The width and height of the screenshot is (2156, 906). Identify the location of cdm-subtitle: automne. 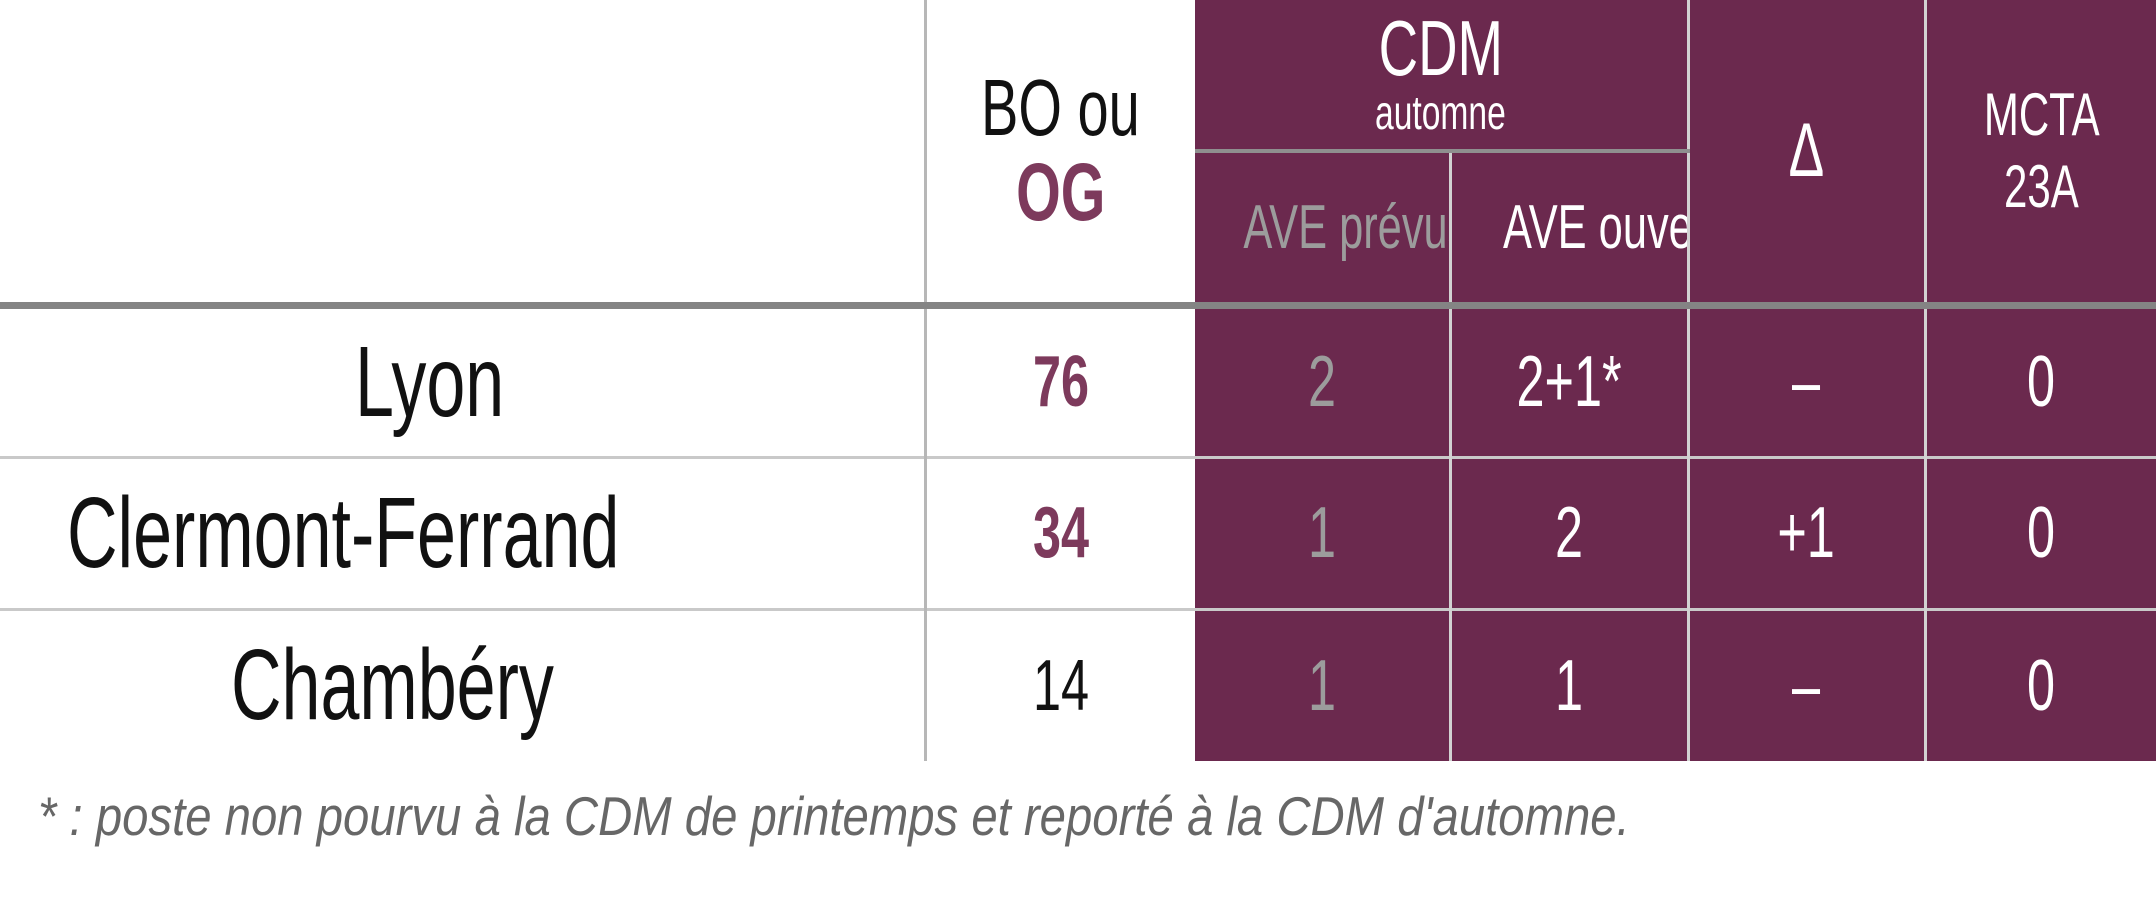
(1441, 113).